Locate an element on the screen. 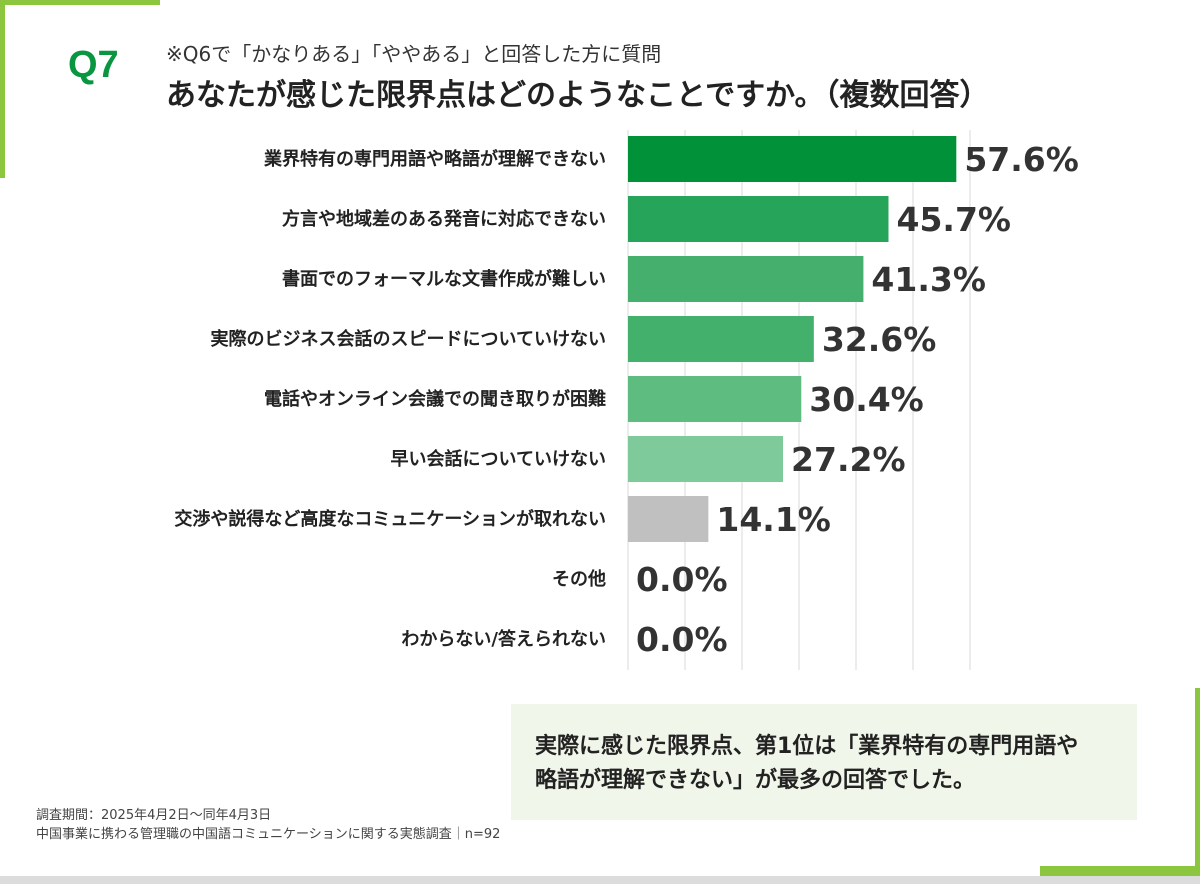  corner-accent-bottom is located at coordinates (1120, 871).